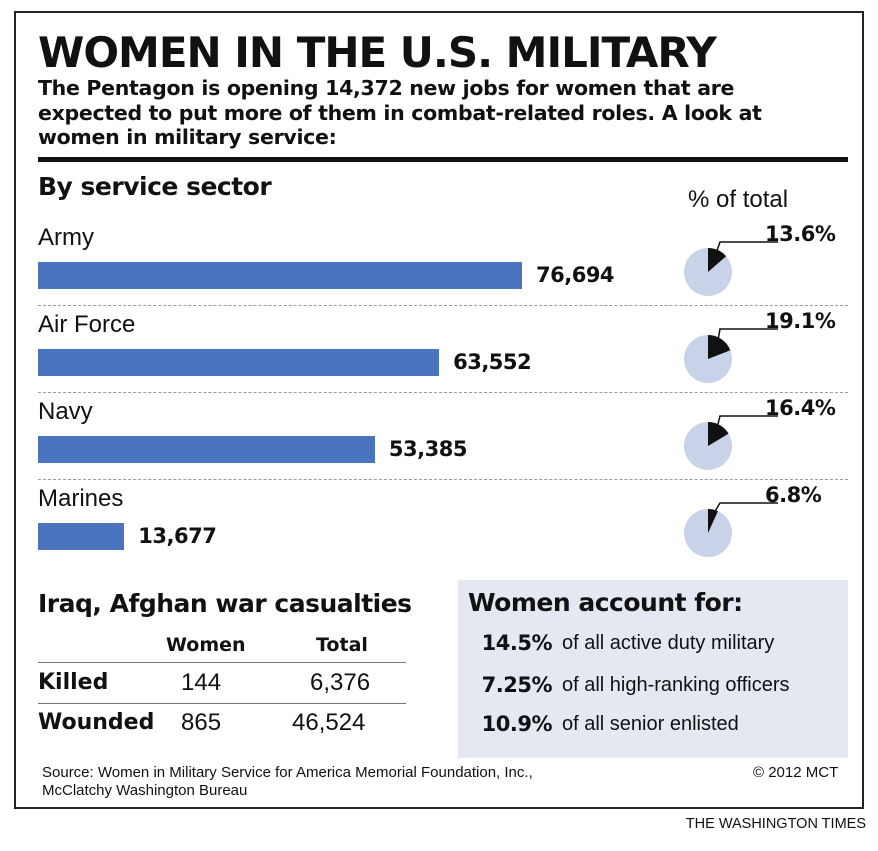  I want to click on source-line-2: McClatchy Washington Bureau, so click(145, 790).